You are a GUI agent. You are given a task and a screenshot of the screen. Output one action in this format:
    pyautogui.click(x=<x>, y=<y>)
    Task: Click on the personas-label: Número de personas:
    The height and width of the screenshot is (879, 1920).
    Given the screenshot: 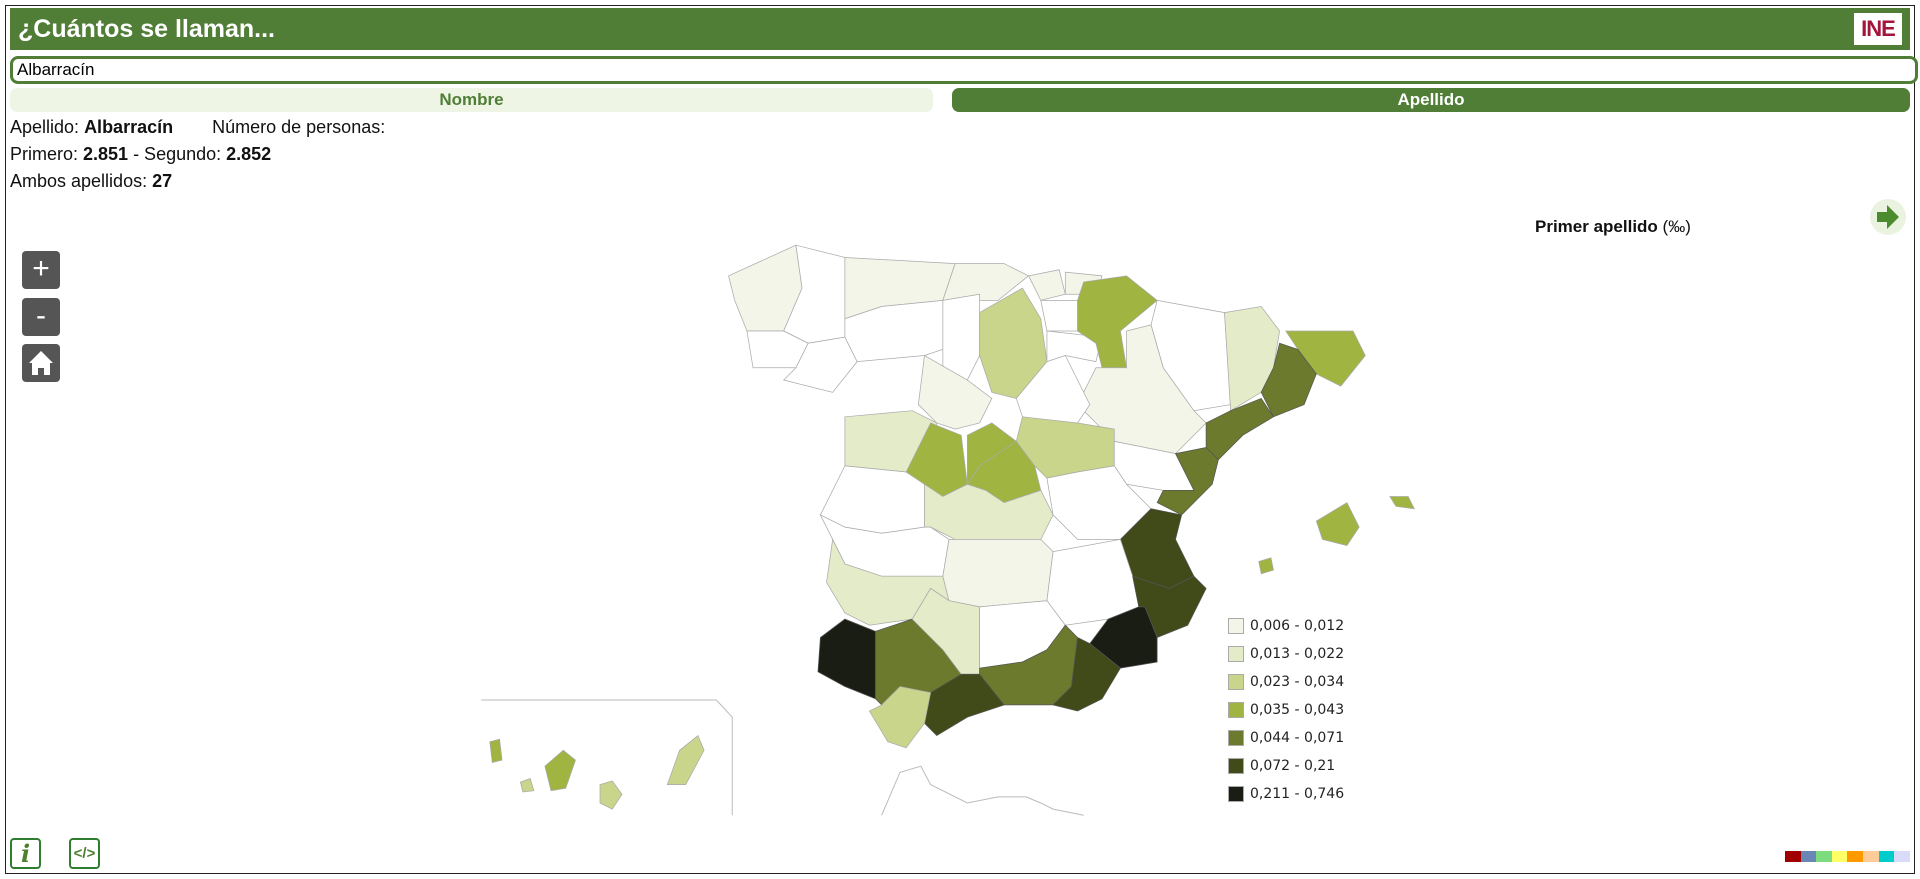 What is the action you would take?
    pyautogui.click(x=299, y=127)
    